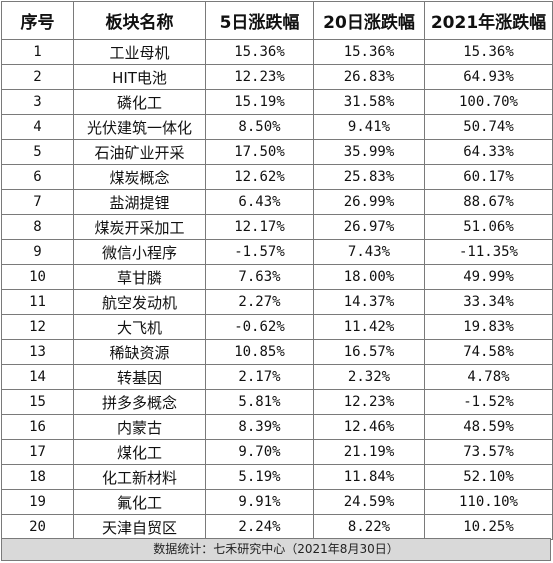  What do you see at coordinates (37, 327) in the screenshot?
I see `cell-index: 12` at bounding box center [37, 327].